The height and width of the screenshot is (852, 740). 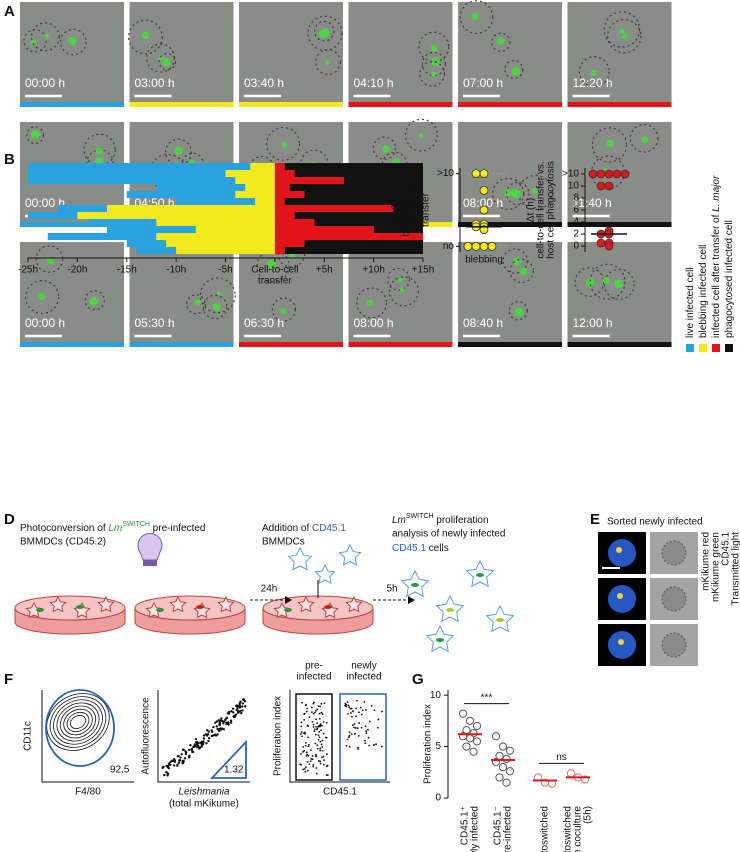 I want to click on x-axis-label: CD45.1, so click(x=340, y=792).